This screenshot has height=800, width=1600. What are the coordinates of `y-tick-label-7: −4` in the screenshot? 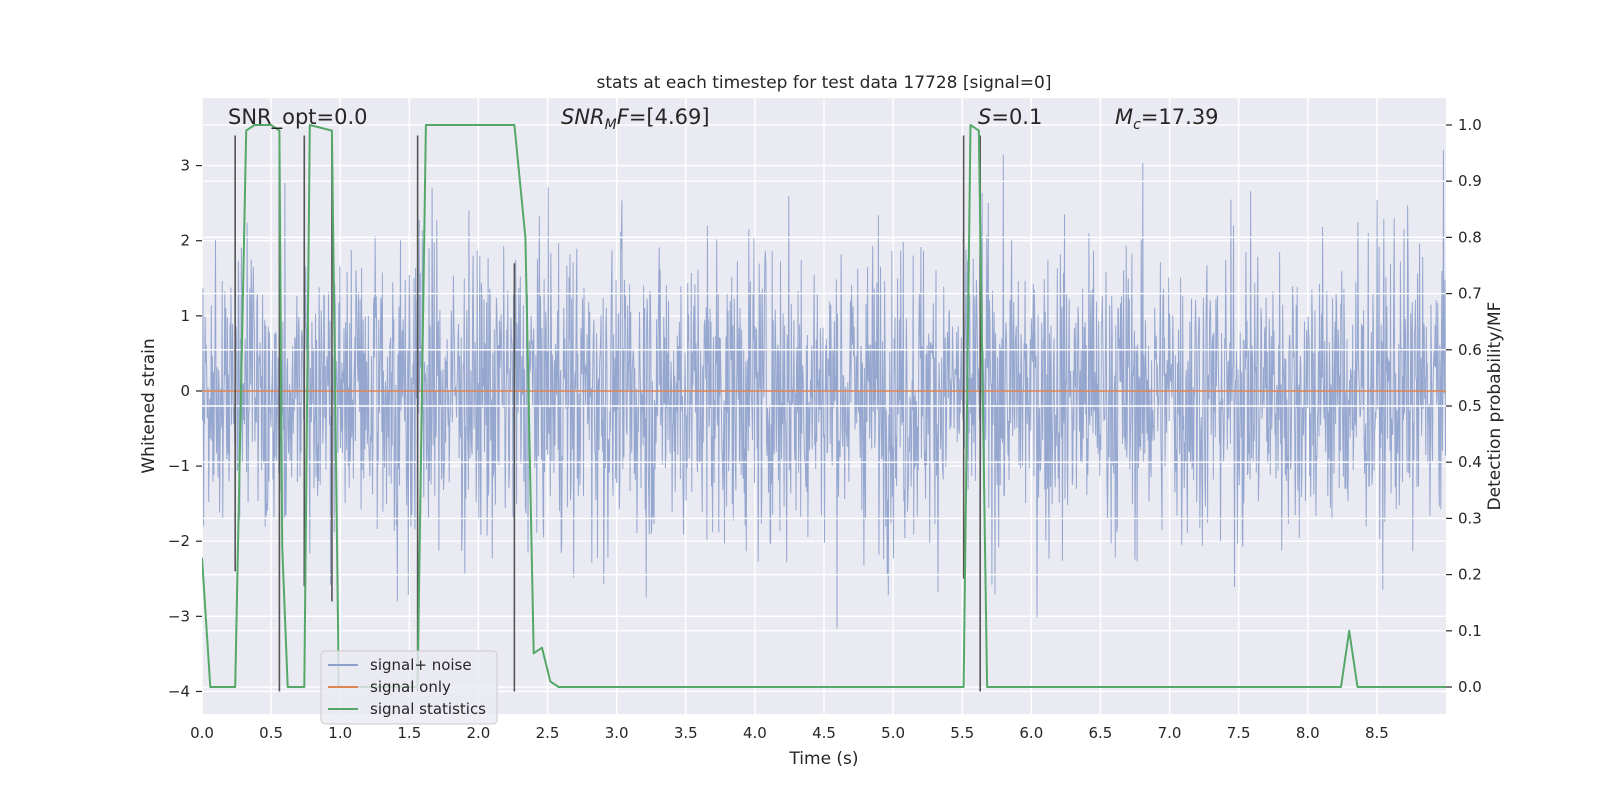 It's located at (179, 691).